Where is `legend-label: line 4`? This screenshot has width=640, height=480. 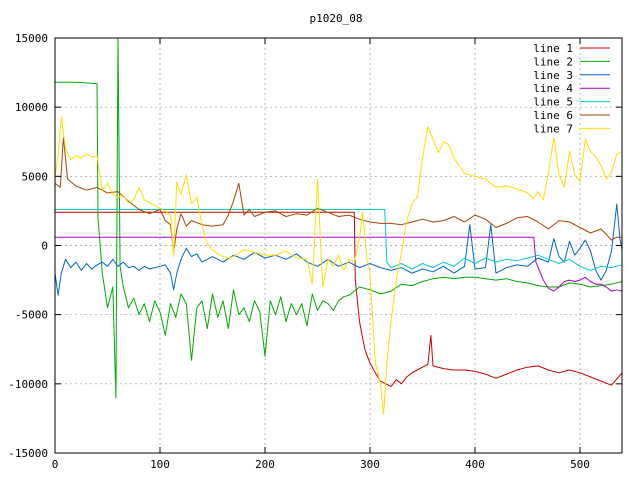
legend-label: line 4 is located at coordinates (553, 88).